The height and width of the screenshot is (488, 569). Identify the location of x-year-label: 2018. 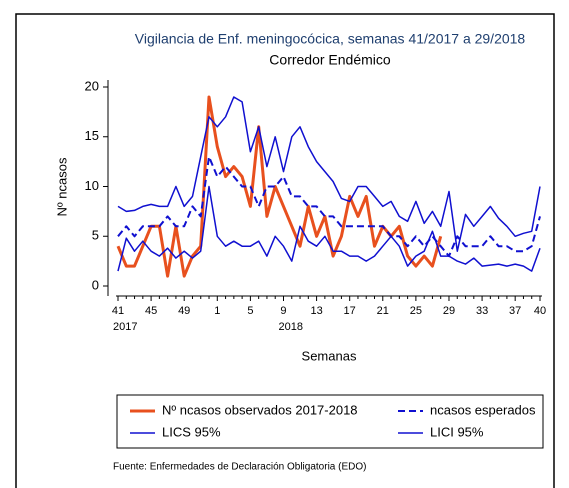
(290, 327).